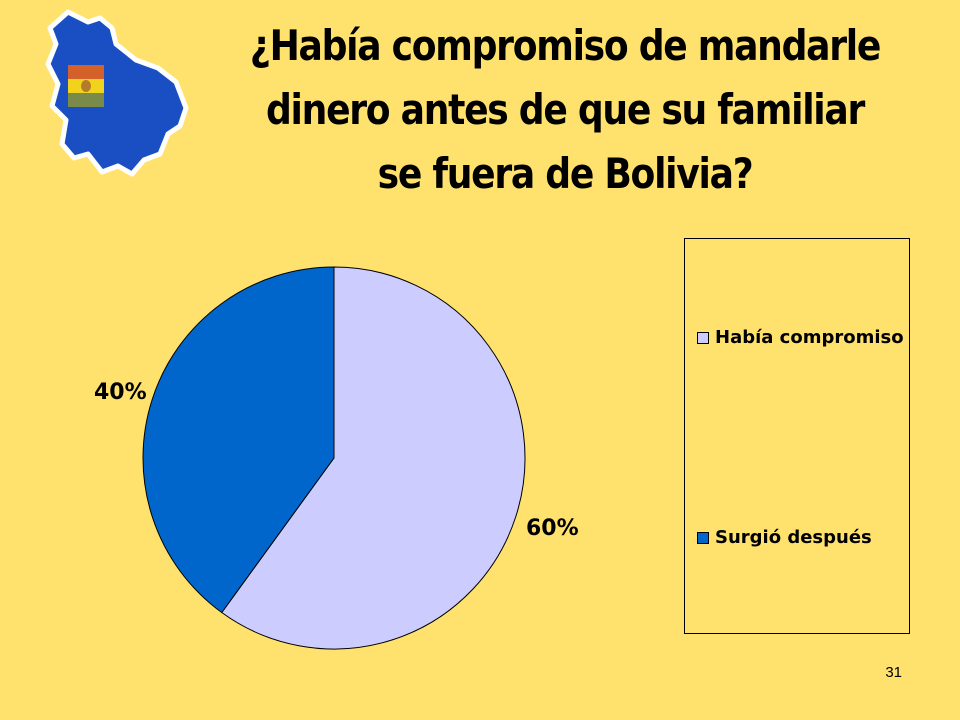 Image resolution: width=960 pixels, height=720 pixels. Describe the element at coordinates (793, 537) in the screenshot. I see `legend-label-surgio-despues: Surgió después` at that location.